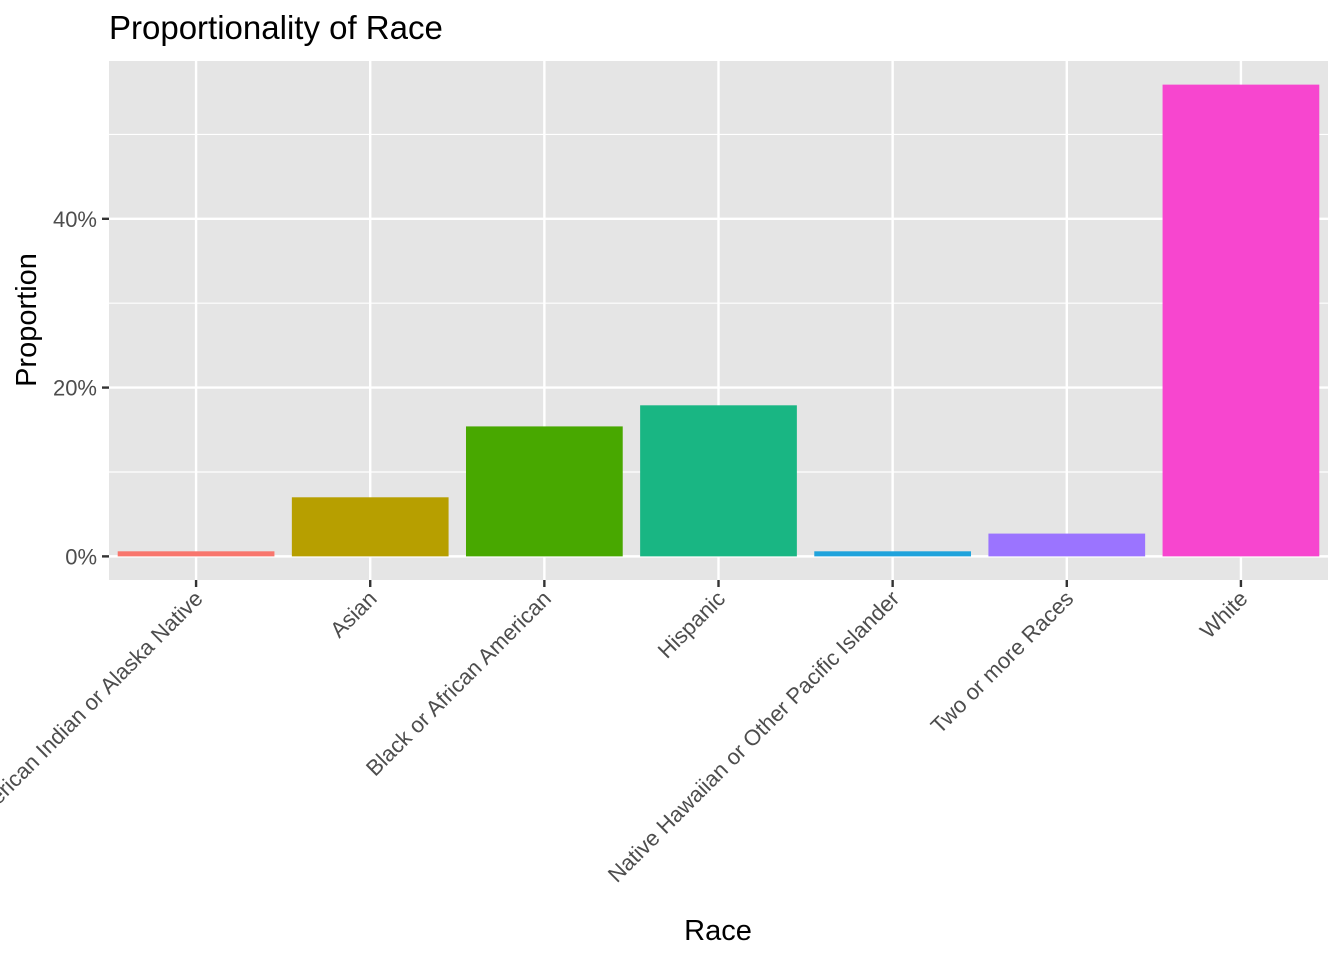 This screenshot has width=1344, height=960. Describe the element at coordinates (691, 624) in the screenshot. I see `x-tick-label: Hispanic` at that location.